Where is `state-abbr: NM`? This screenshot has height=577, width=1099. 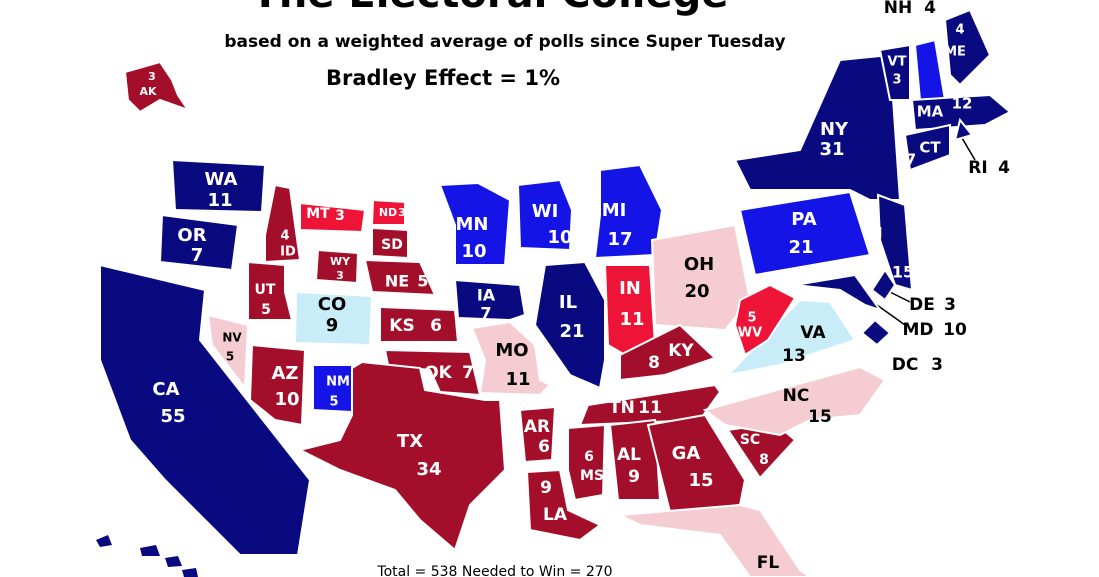
state-abbr: NM is located at coordinates (338, 382).